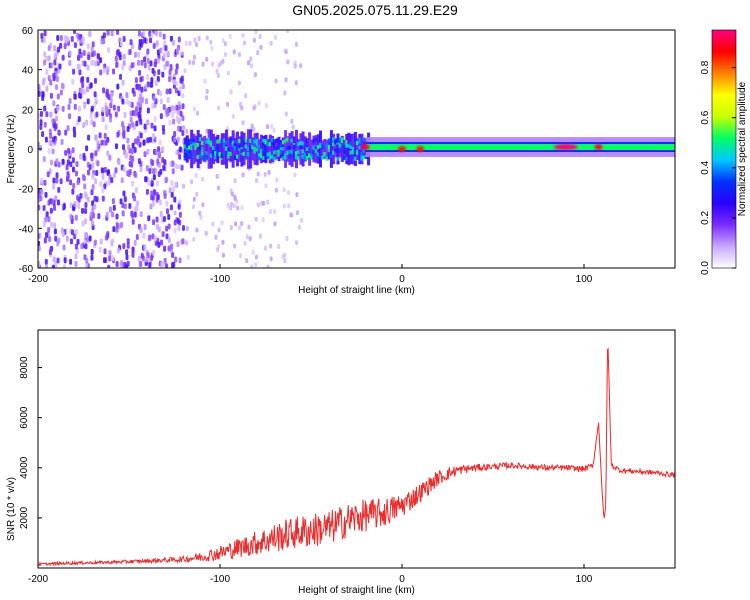 The width and height of the screenshot is (750, 600). I want to click on x-axis-label: Height of straight line (km), so click(356, 590).